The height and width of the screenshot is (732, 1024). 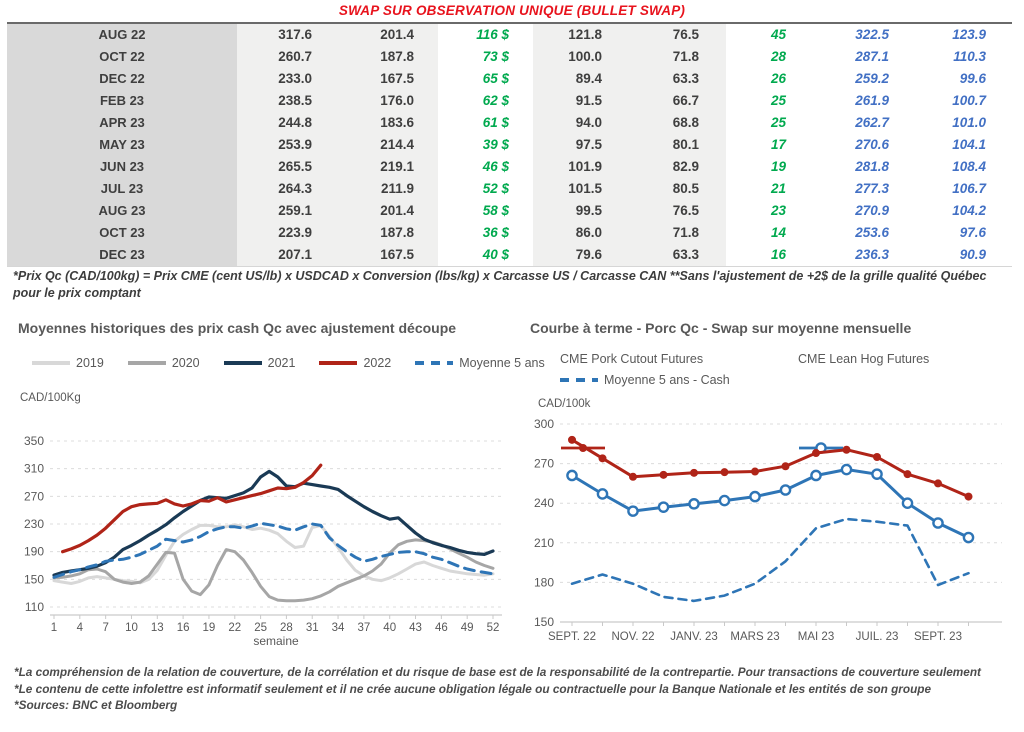 I want to click on month-cell: APR 23, so click(x=122, y=123).